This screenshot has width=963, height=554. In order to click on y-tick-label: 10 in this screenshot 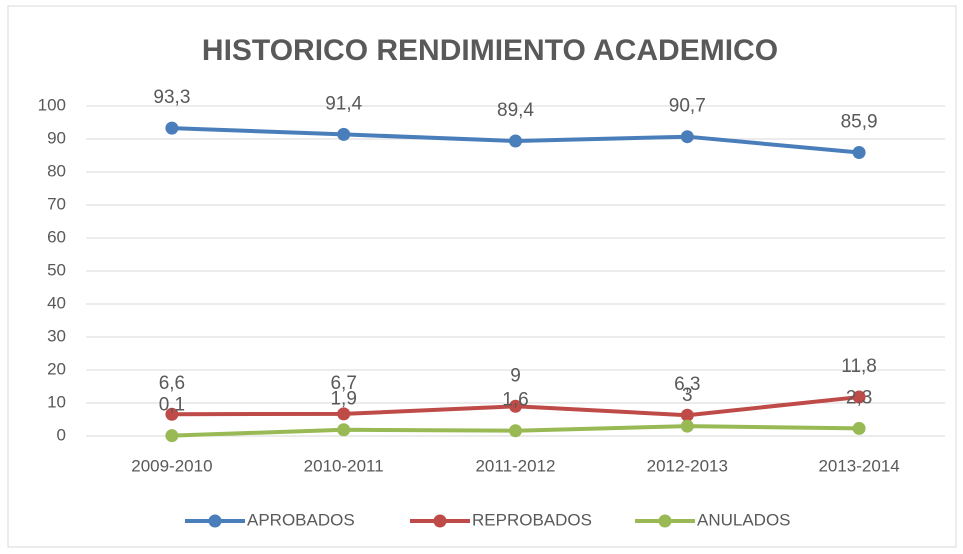, I will do `click(56, 401)`.